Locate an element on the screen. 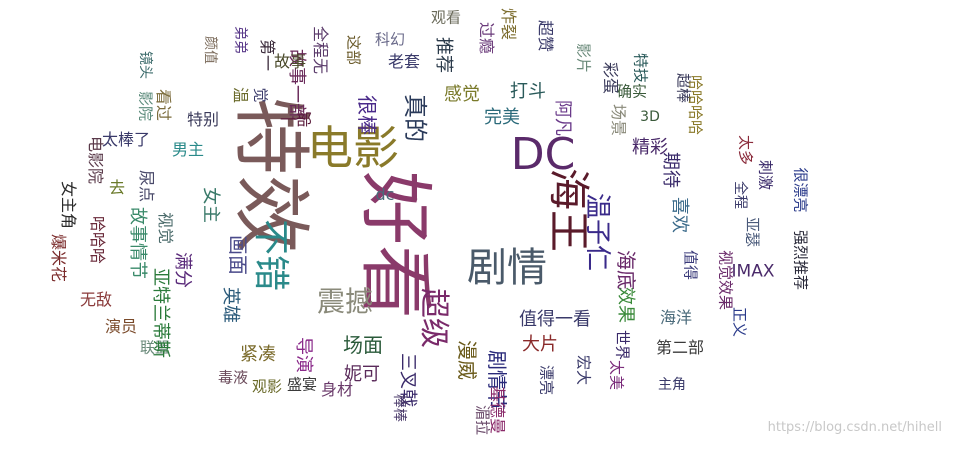 This screenshot has height=449, width=954. cloud-word: 身材 is located at coordinates (337, 389).